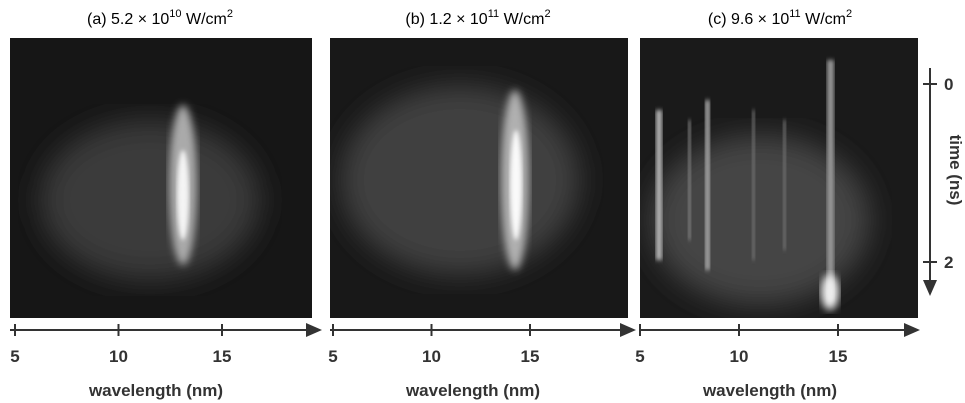  What do you see at coordinates (446, 19) in the screenshot?
I see `title-part: (b) 1.2 × 10` at bounding box center [446, 19].